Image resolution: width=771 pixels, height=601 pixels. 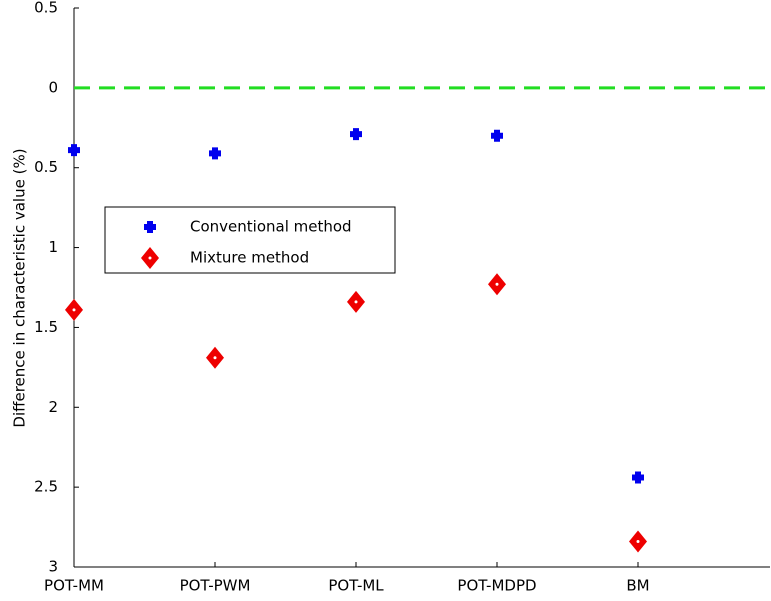 I want to click on y-tick-label: 2.5, so click(x=46, y=487).